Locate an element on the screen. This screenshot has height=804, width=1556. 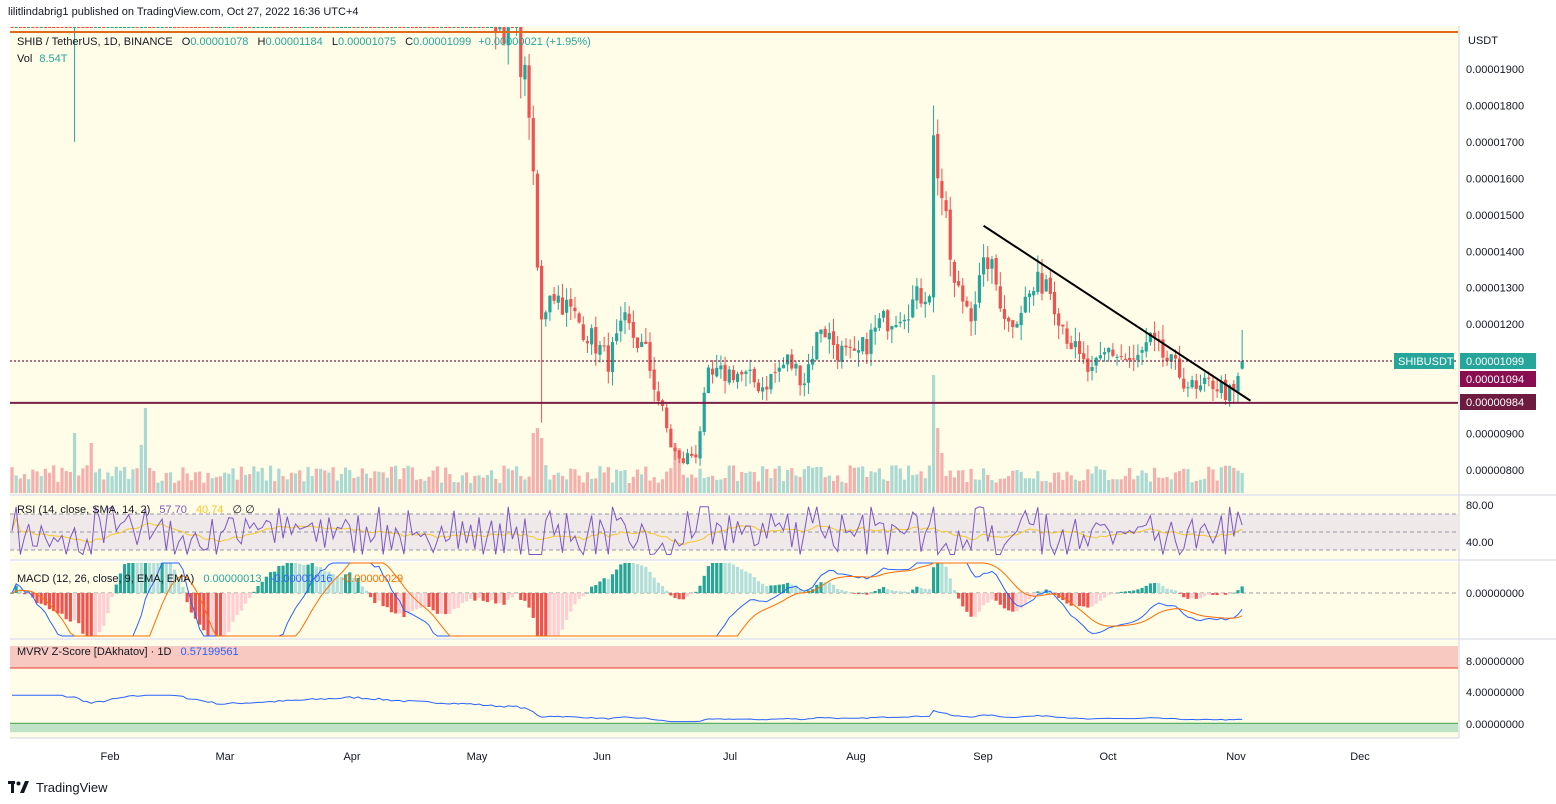
footer-brand-text: TradingView is located at coordinates (72, 787).